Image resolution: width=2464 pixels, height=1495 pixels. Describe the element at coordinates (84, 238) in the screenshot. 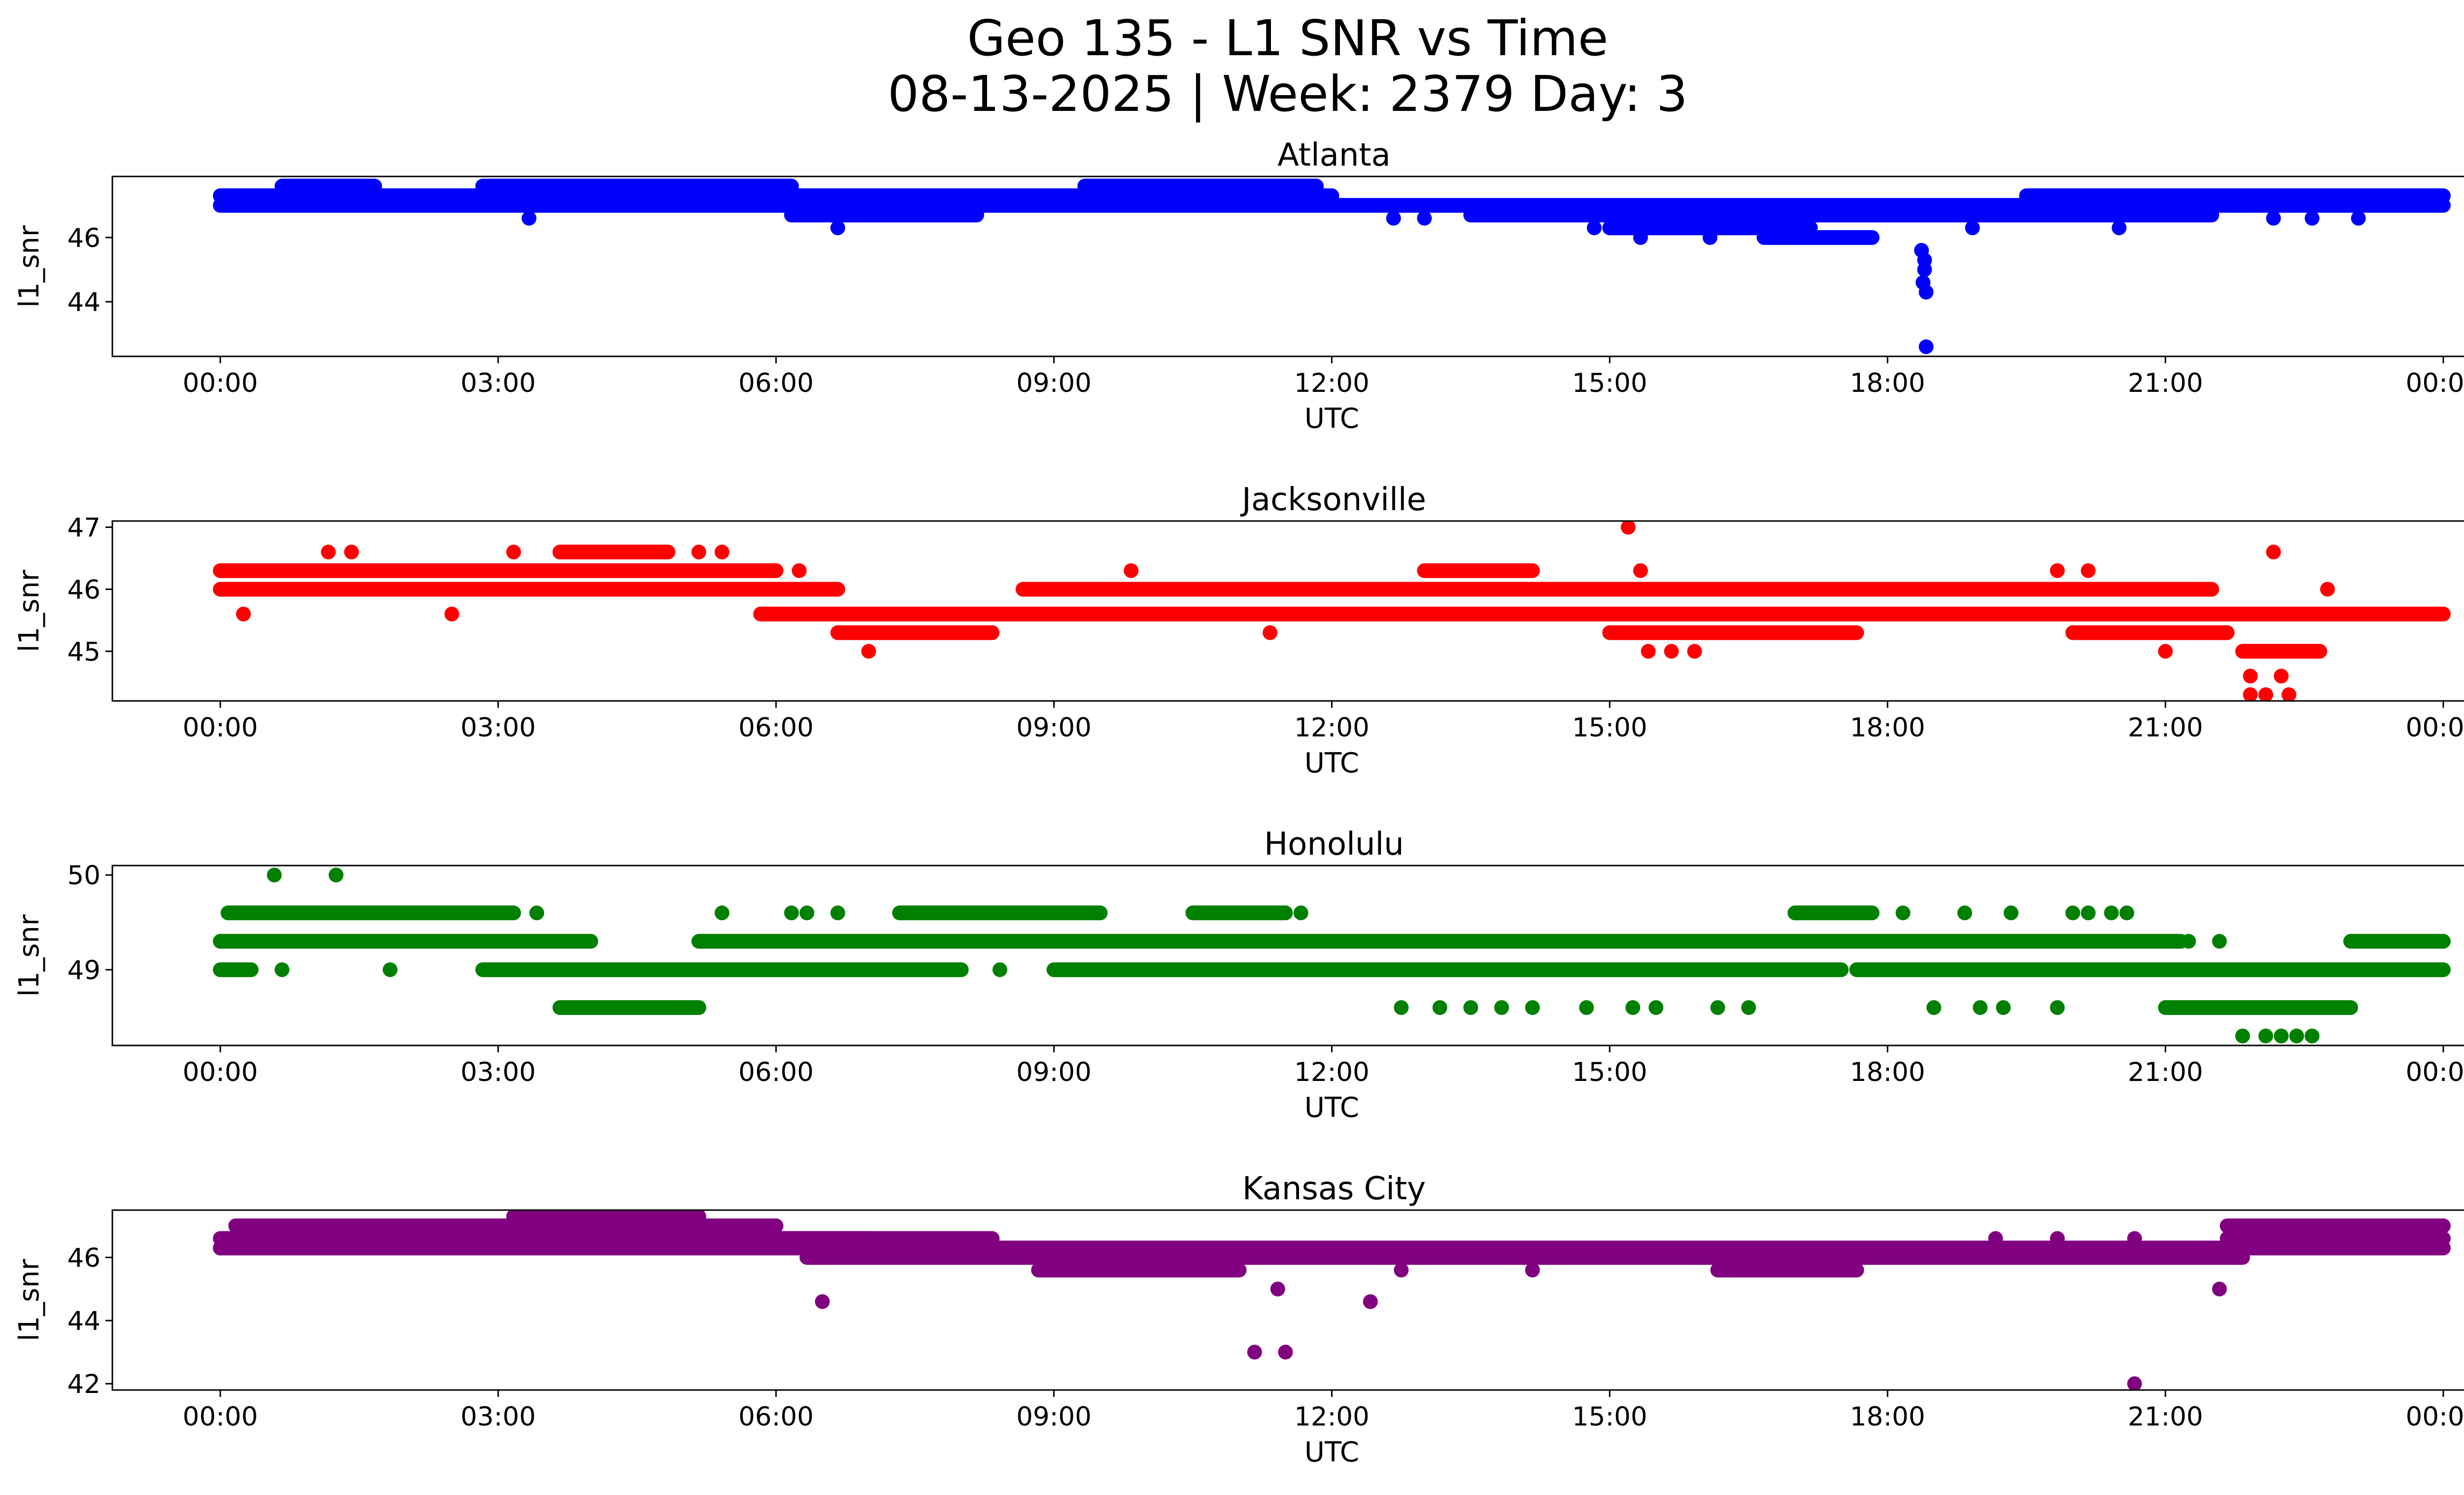

I see `atlanta-ytick-label-1: 46` at that location.